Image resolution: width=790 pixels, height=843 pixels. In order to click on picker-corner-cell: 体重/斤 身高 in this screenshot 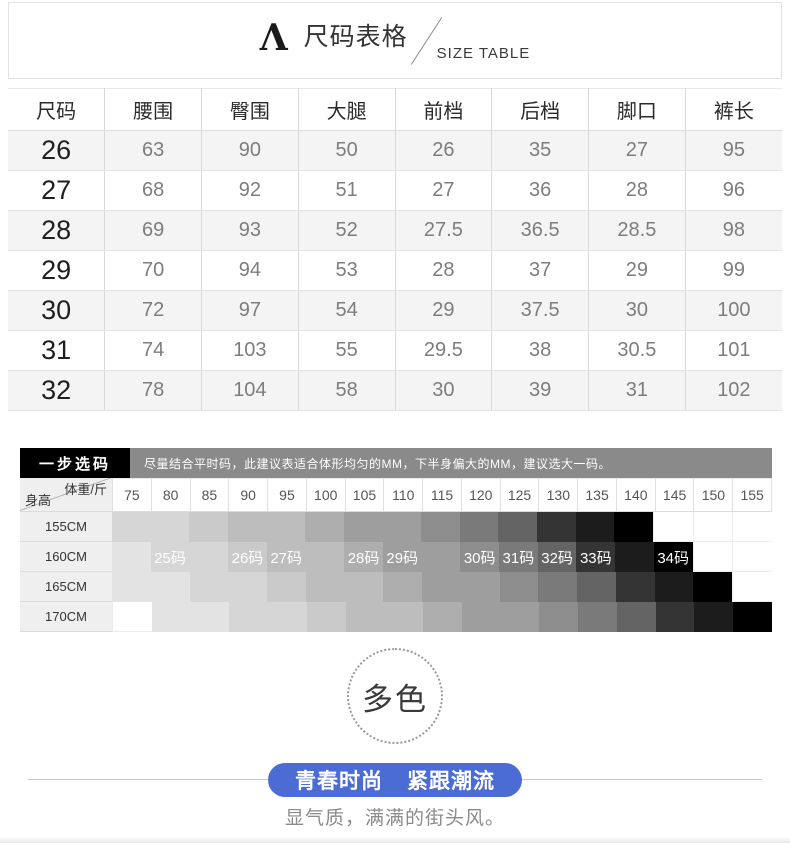, I will do `click(66, 495)`.